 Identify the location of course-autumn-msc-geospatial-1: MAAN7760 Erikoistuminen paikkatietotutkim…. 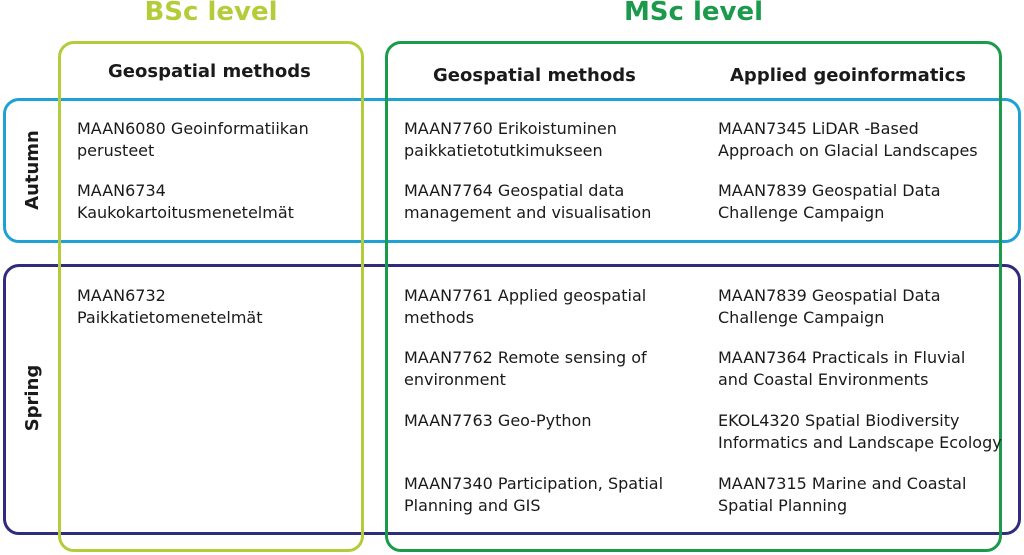
(510, 139).